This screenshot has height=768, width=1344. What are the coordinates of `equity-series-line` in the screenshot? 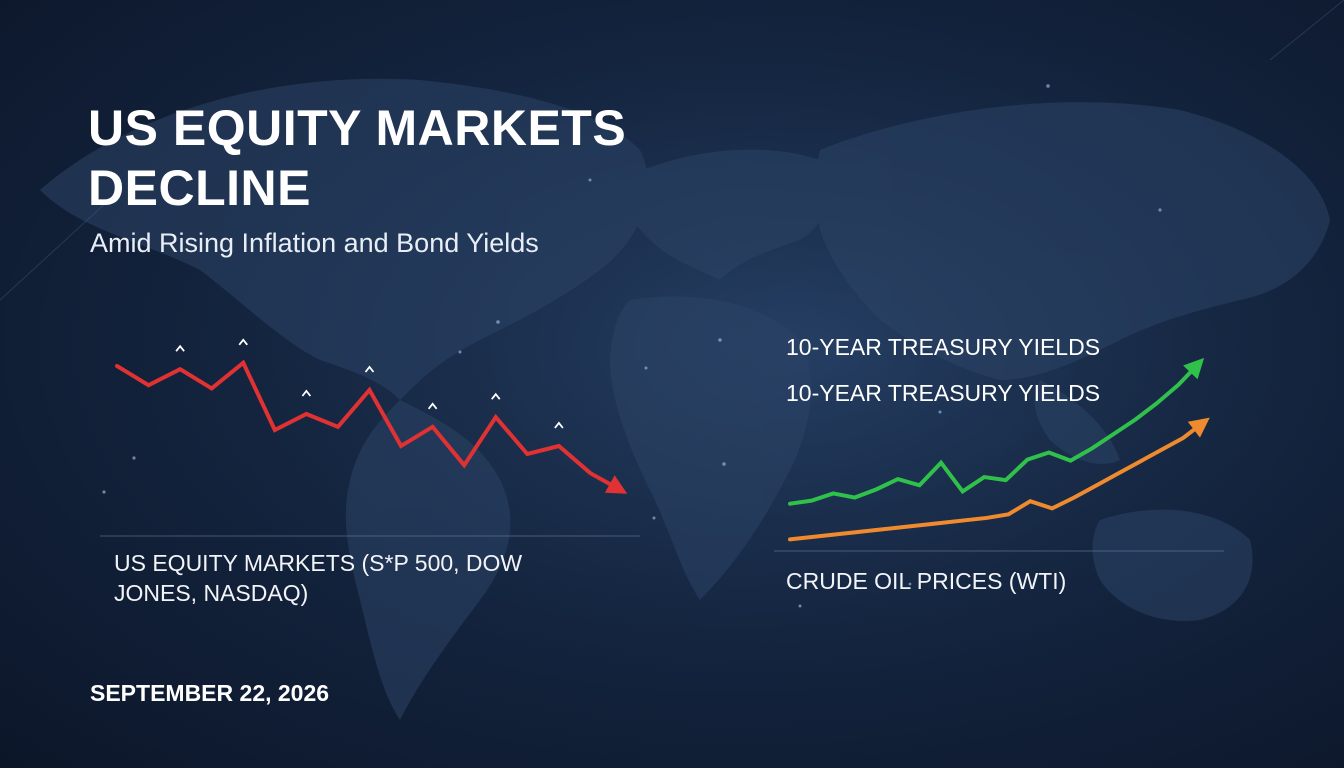 It's located at (369, 426).